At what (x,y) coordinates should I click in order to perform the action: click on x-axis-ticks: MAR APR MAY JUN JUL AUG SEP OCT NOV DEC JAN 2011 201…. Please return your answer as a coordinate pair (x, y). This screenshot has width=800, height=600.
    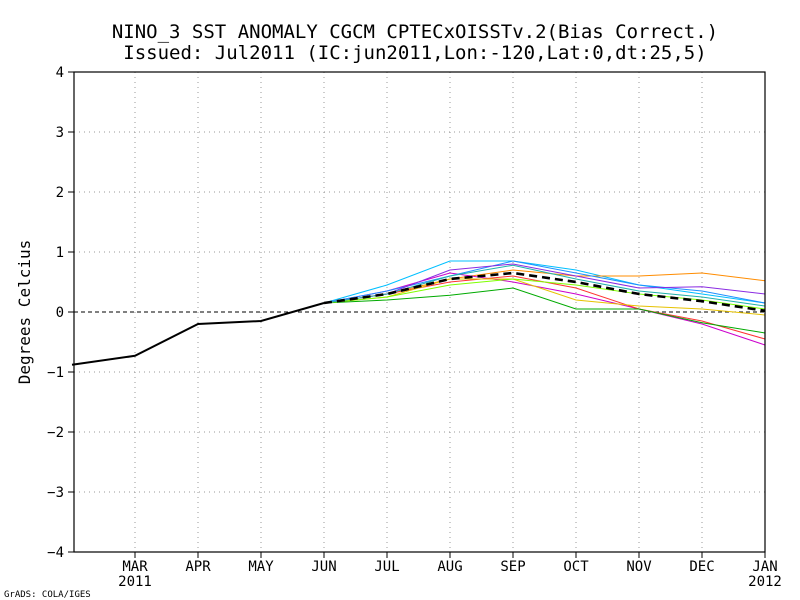
    Looking at the image, I should click on (450, 571).